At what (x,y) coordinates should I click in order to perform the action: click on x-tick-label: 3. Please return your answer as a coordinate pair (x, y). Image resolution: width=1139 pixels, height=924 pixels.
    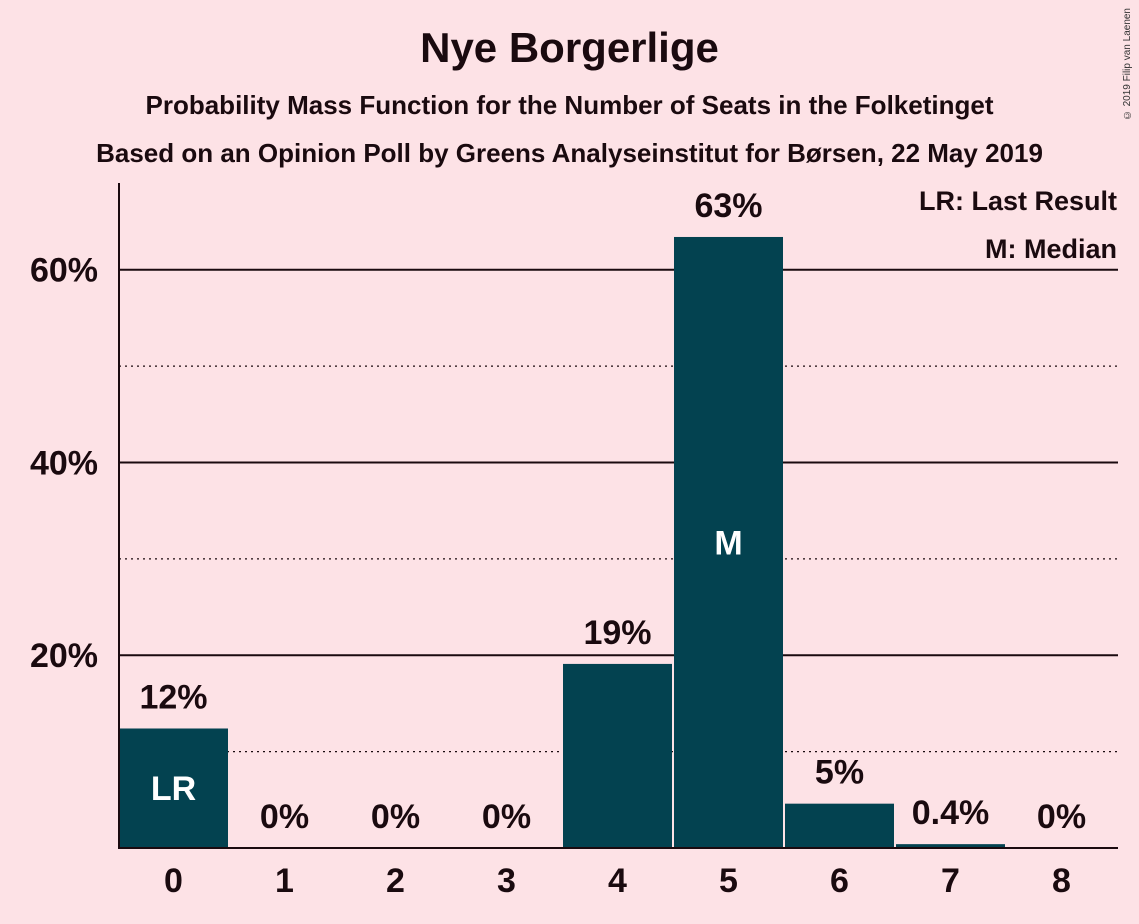
    Looking at the image, I should click on (506, 881).